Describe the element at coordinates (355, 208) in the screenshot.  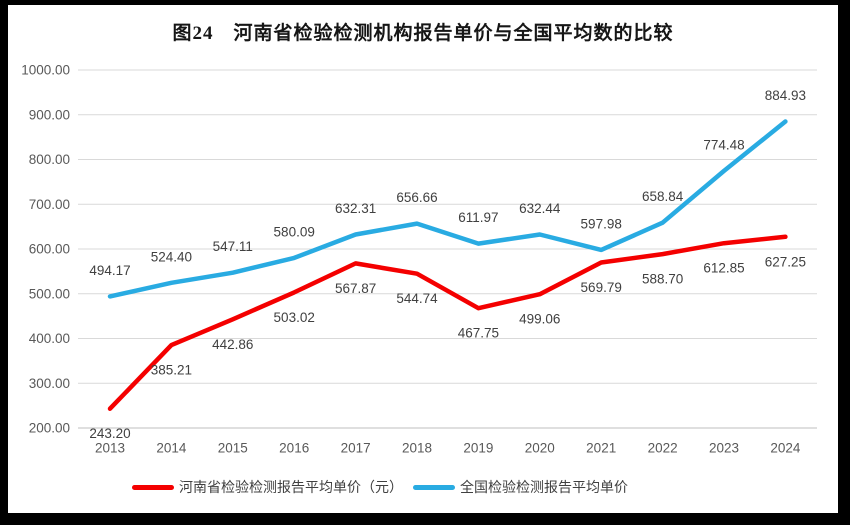
I see `data-label: 632.31` at that location.